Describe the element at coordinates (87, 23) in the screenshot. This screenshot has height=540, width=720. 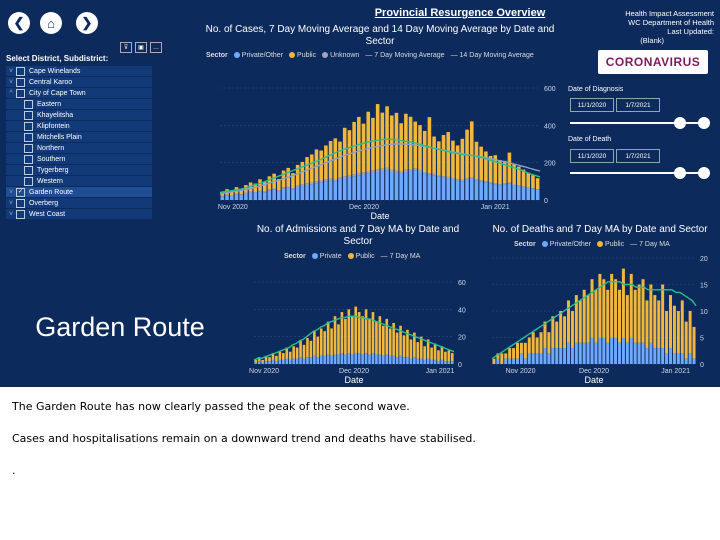
I see `forward-arrow-icon: ❯` at that location.